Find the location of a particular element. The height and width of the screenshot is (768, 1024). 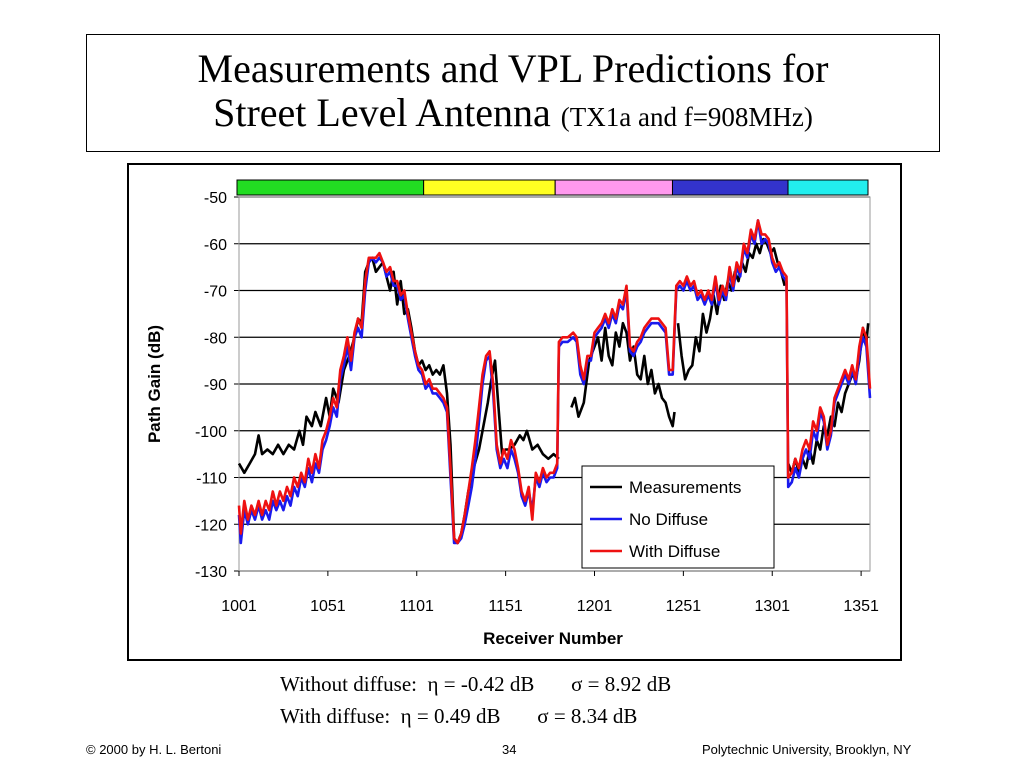

with-diffuse-sigma: σ = 8.34 dB is located at coordinates (587, 716).